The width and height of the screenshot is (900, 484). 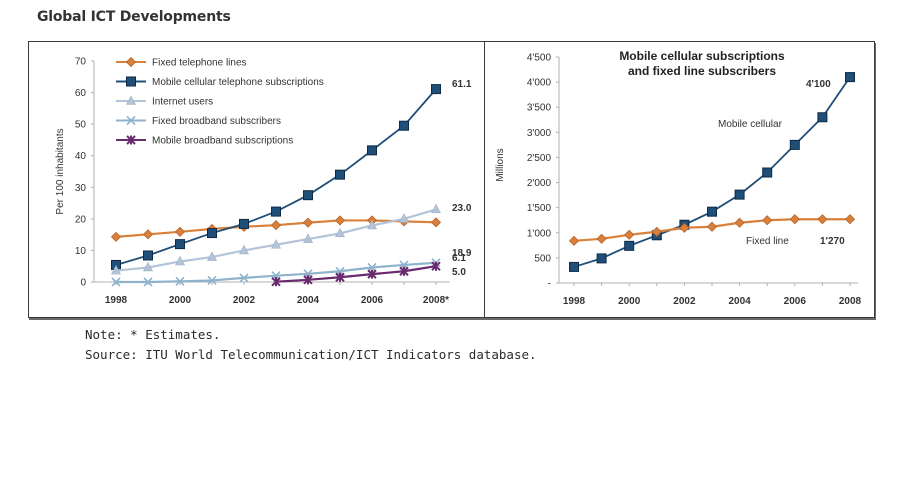 I want to click on y-tick-label: 70, so click(x=81, y=62).